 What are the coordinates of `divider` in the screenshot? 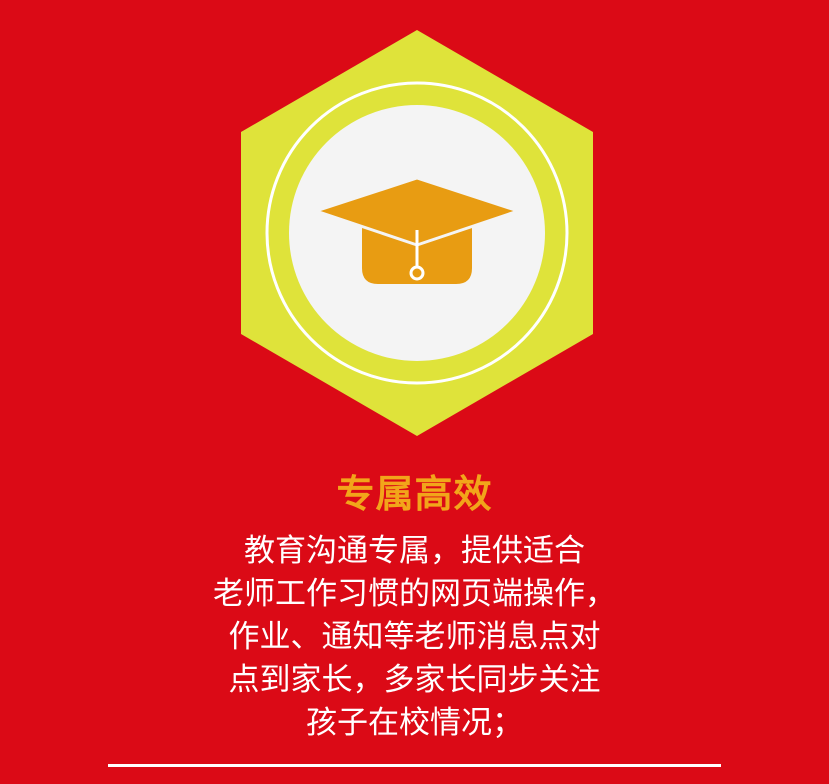 It's located at (414, 765).